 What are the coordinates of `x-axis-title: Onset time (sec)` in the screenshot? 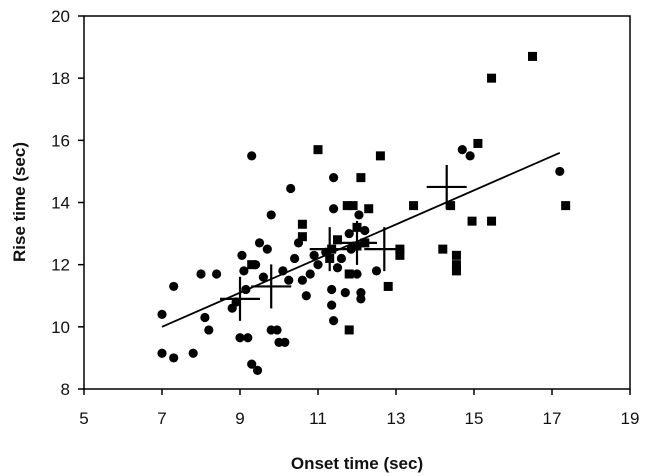 It's located at (357, 463).